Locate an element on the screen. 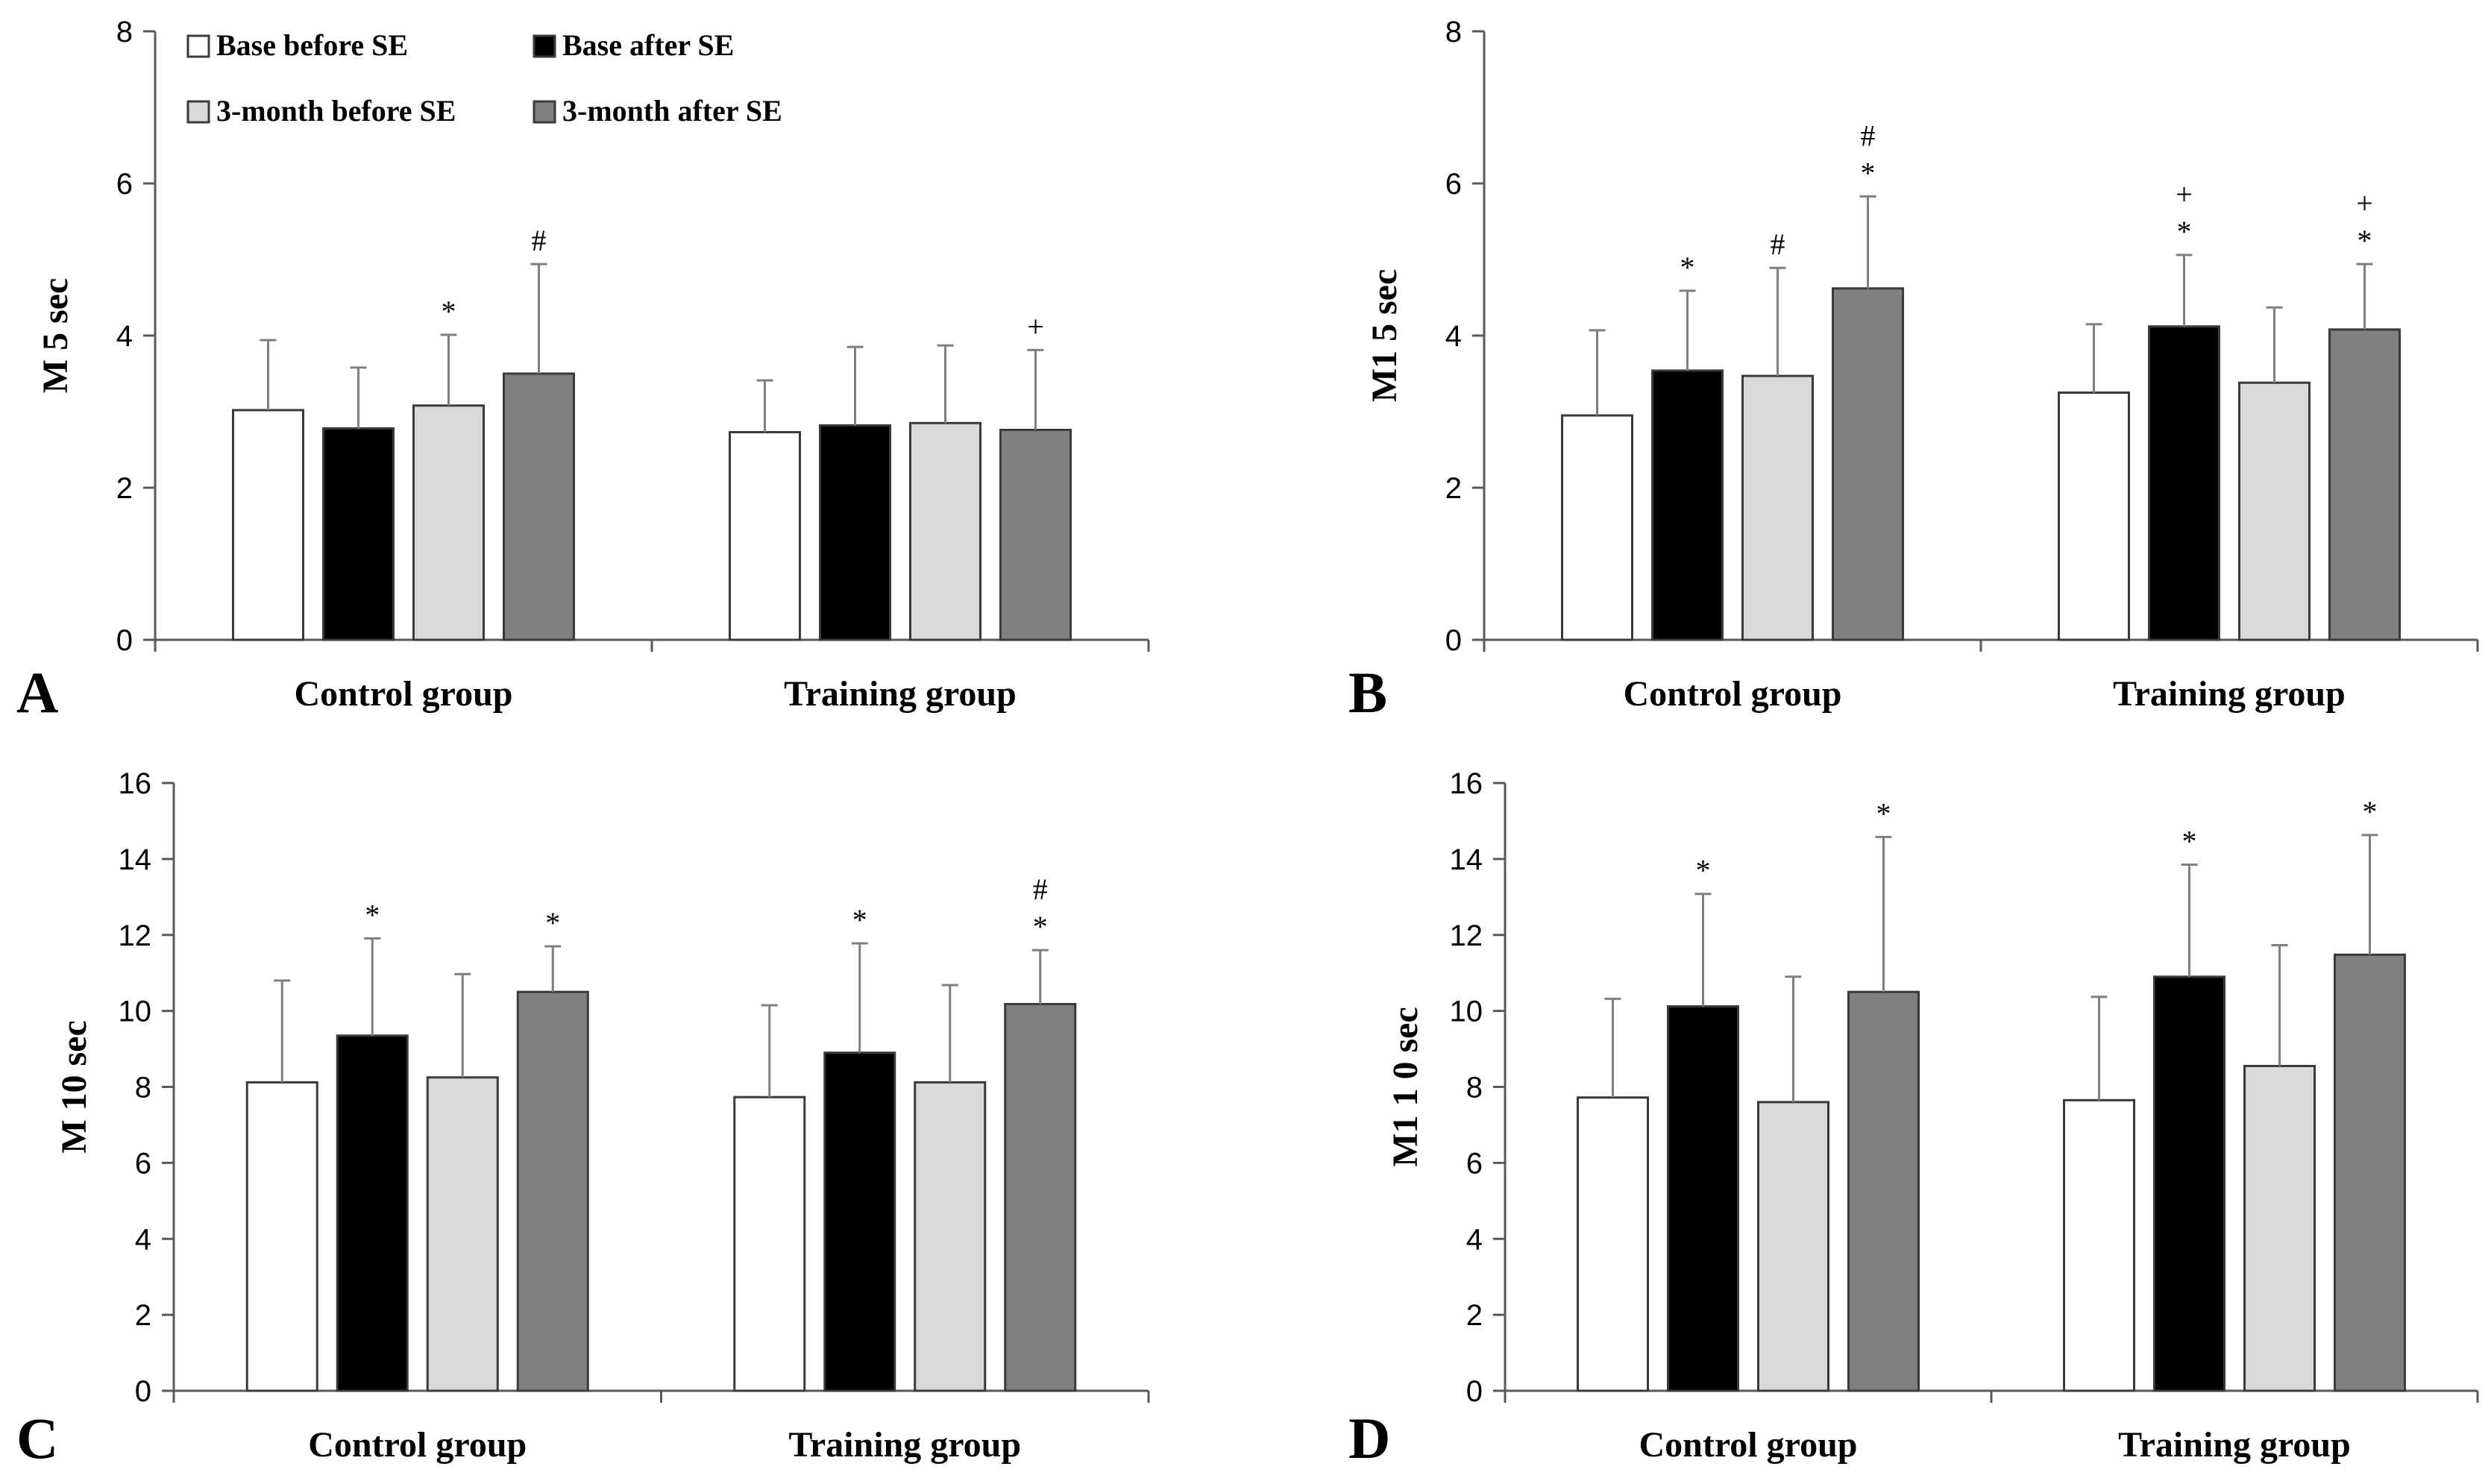  panel-letter: D is located at coordinates (1369, 1438).